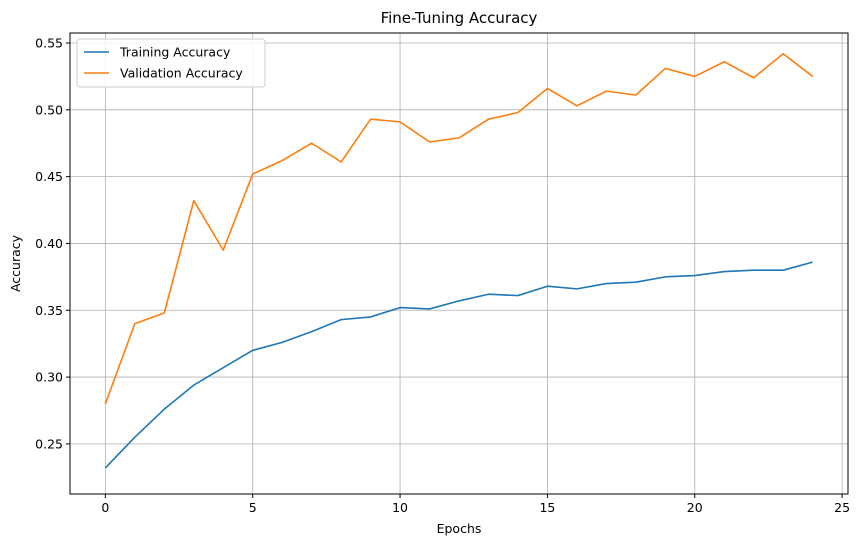 This screenshot has height=547, width=857. I want to click on x-tick-label: 20, so click(695, 507).